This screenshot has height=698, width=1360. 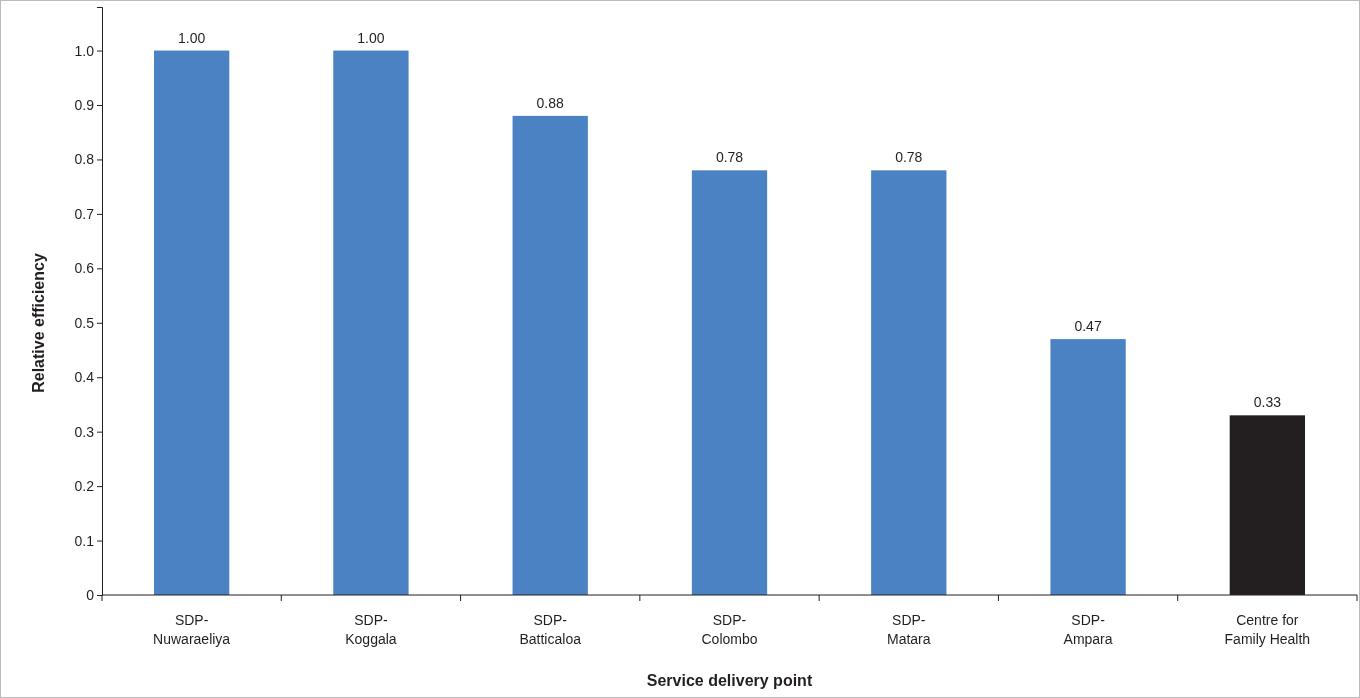 What do you see at coordinates (84, 377) in the screenshot?
I see `y-tick-label: 0.4` at bounding box center [84, 377].